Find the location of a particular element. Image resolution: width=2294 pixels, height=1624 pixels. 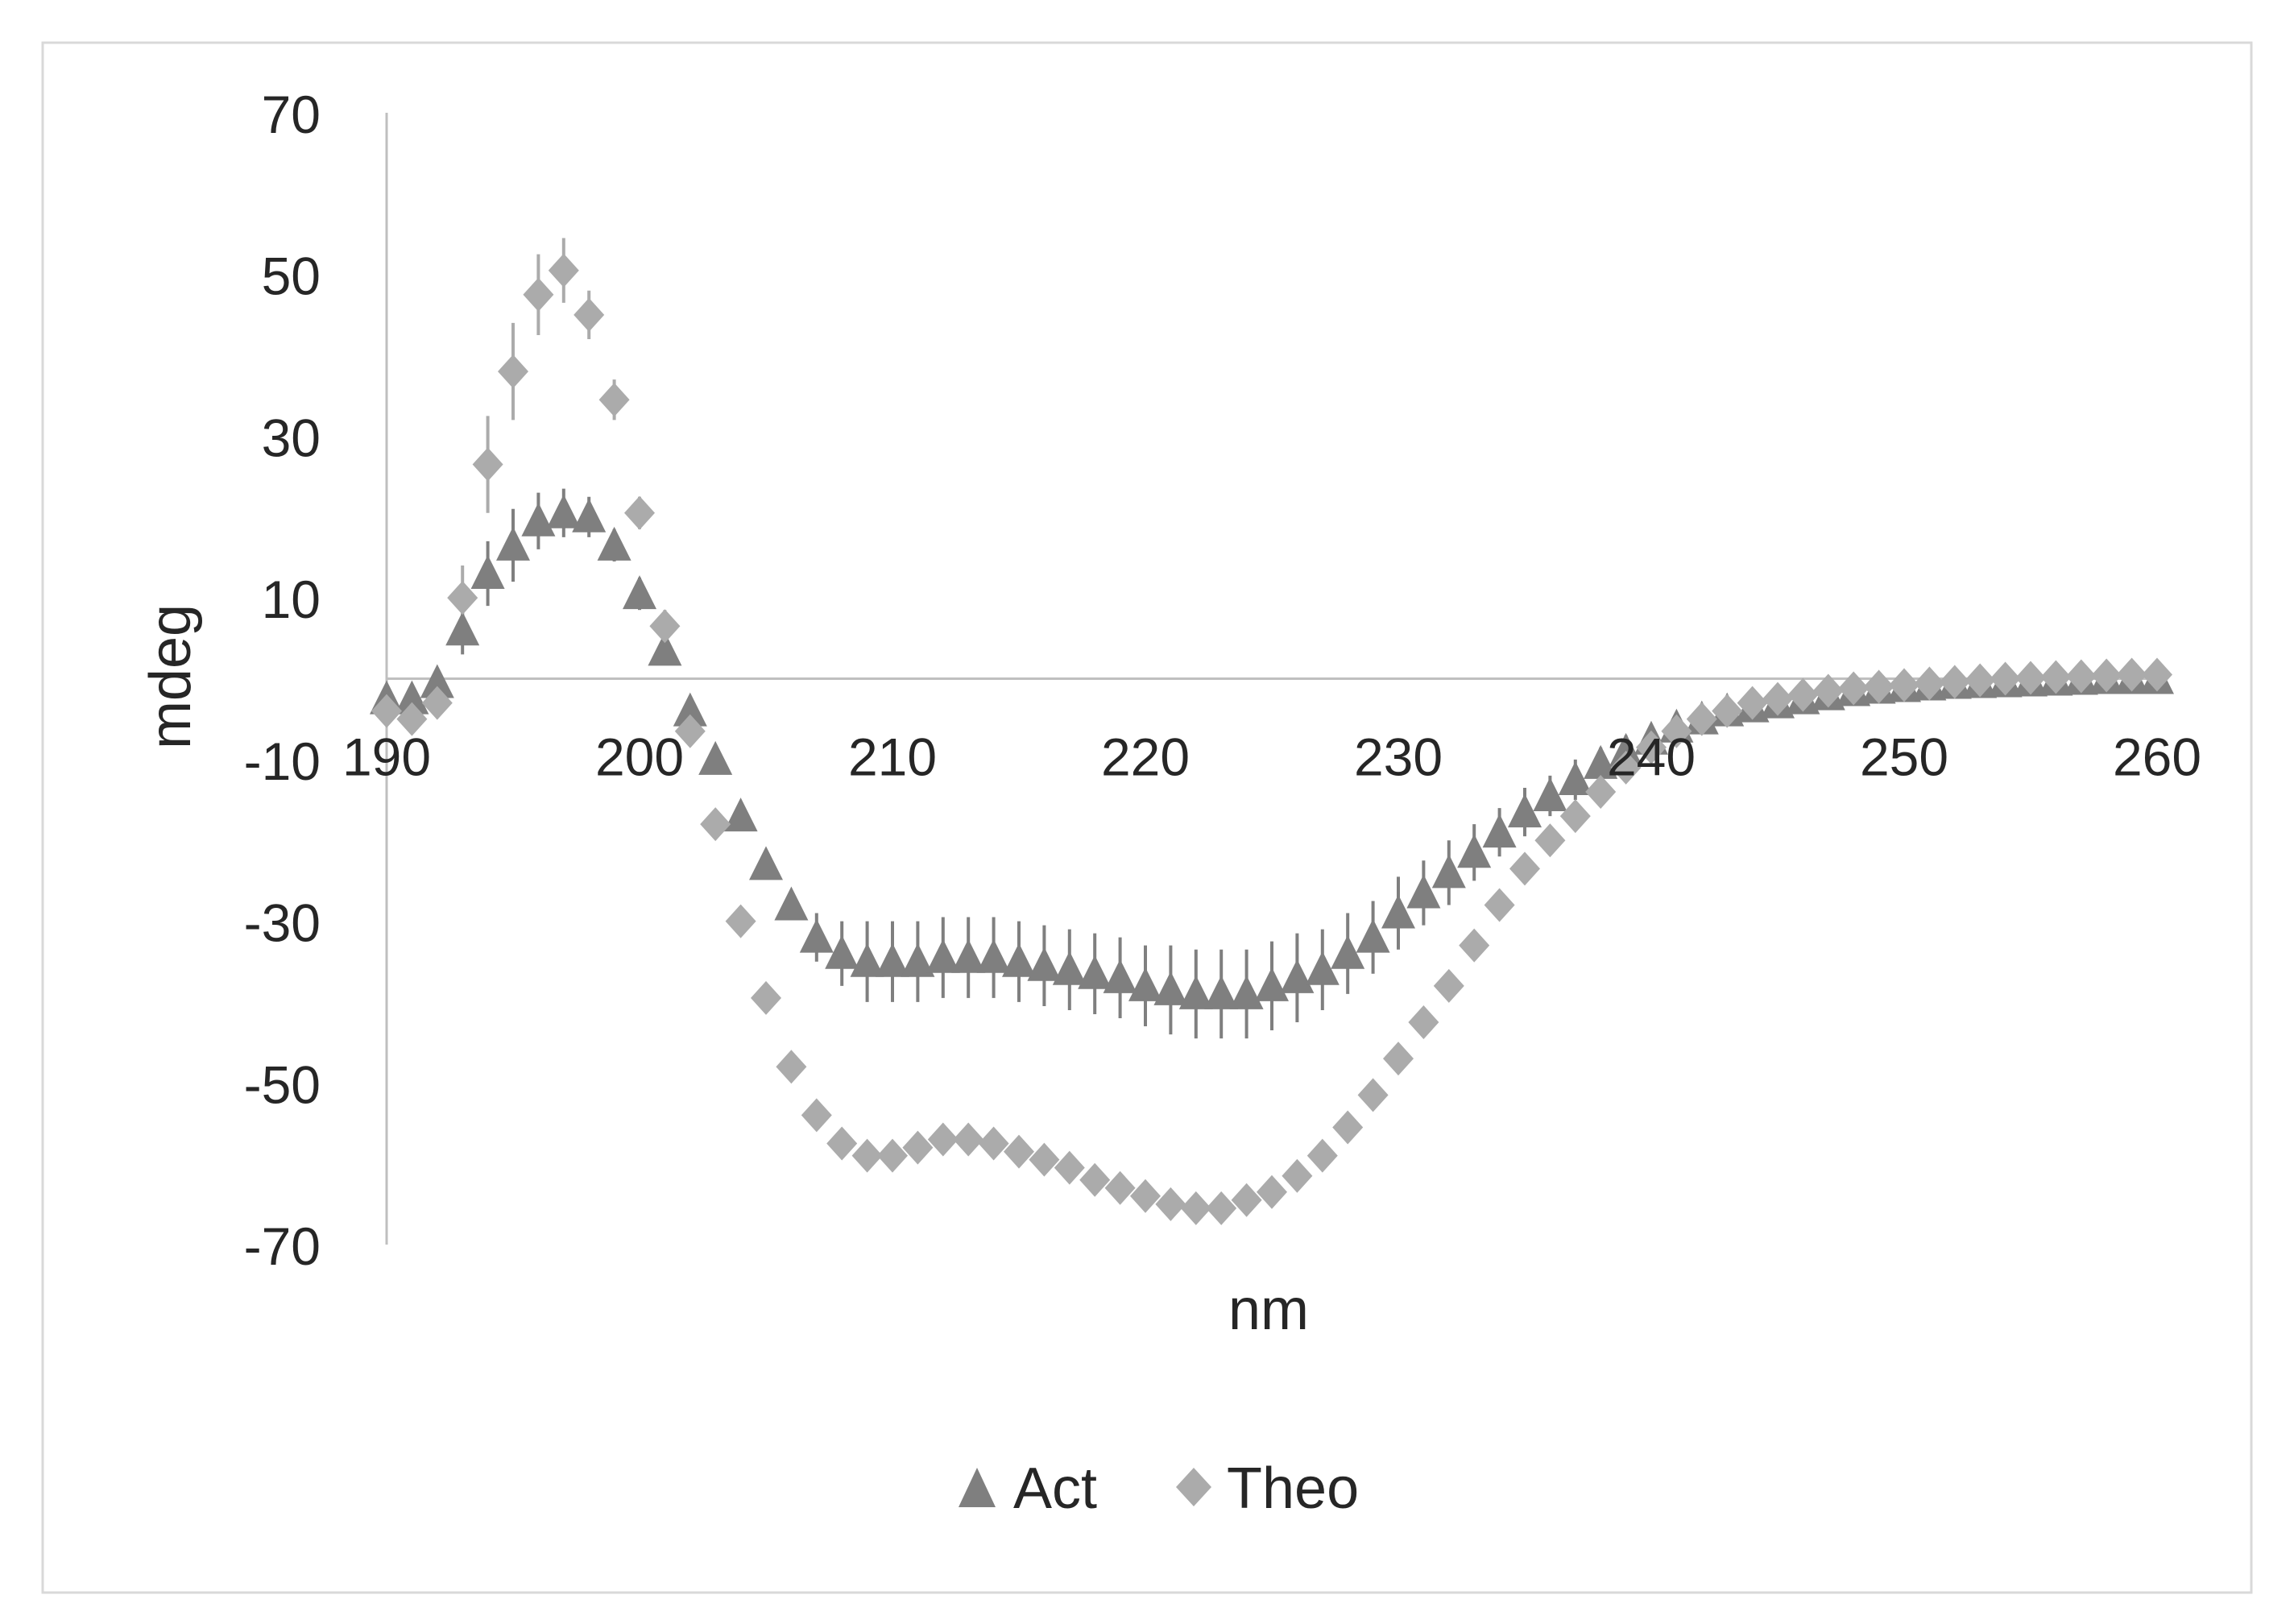

x-axis-title: nm is located at coordinates (1268, 1310).